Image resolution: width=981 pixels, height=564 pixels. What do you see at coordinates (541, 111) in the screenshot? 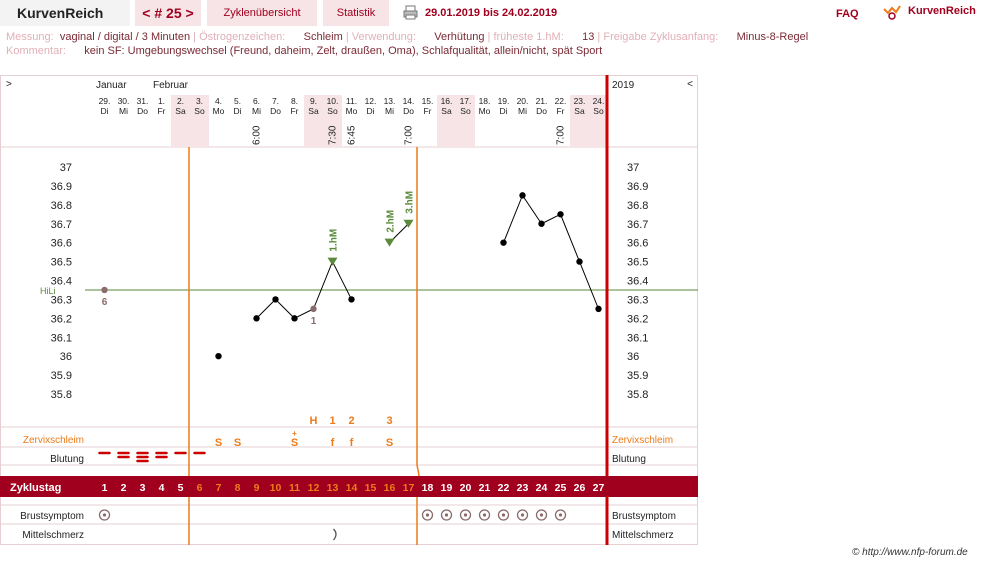
I see `day-weekday: Do` at bounding box center [541, 111].